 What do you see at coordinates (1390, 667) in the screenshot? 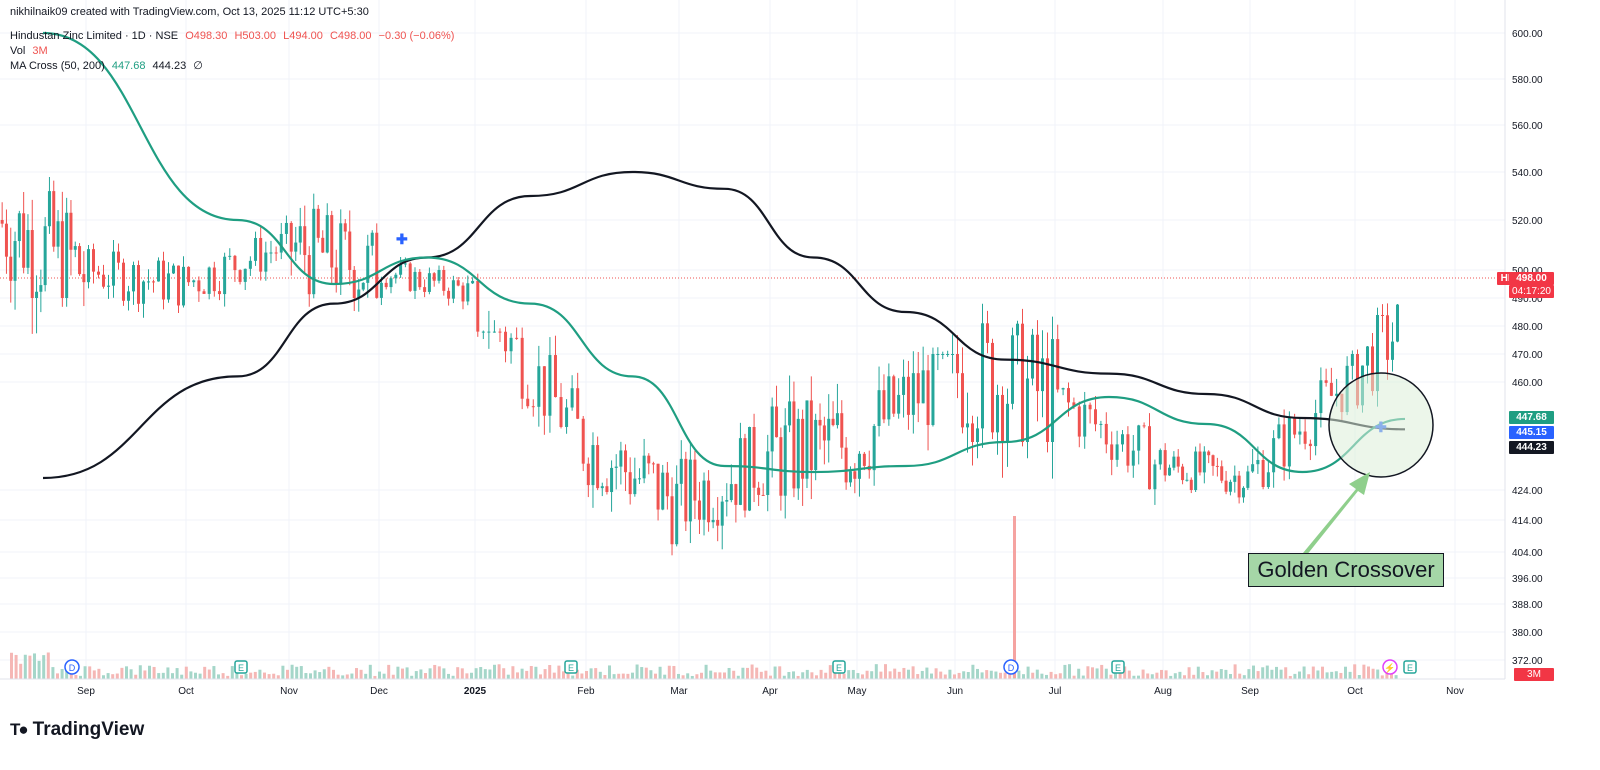
I see `event-marker-split` at bounding box center [1390, 667].